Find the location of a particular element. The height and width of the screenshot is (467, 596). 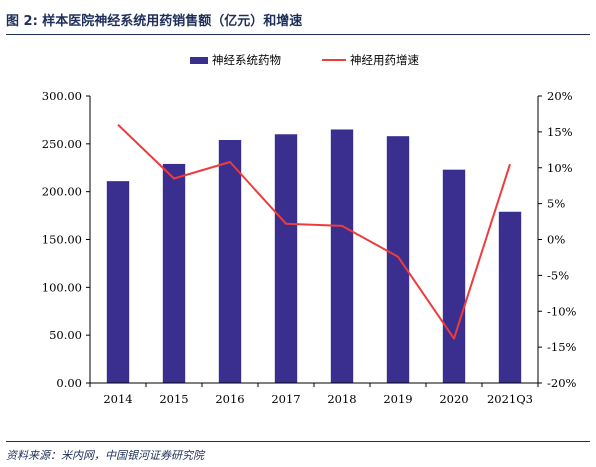

title-divider is located at coordinates (298, 34).